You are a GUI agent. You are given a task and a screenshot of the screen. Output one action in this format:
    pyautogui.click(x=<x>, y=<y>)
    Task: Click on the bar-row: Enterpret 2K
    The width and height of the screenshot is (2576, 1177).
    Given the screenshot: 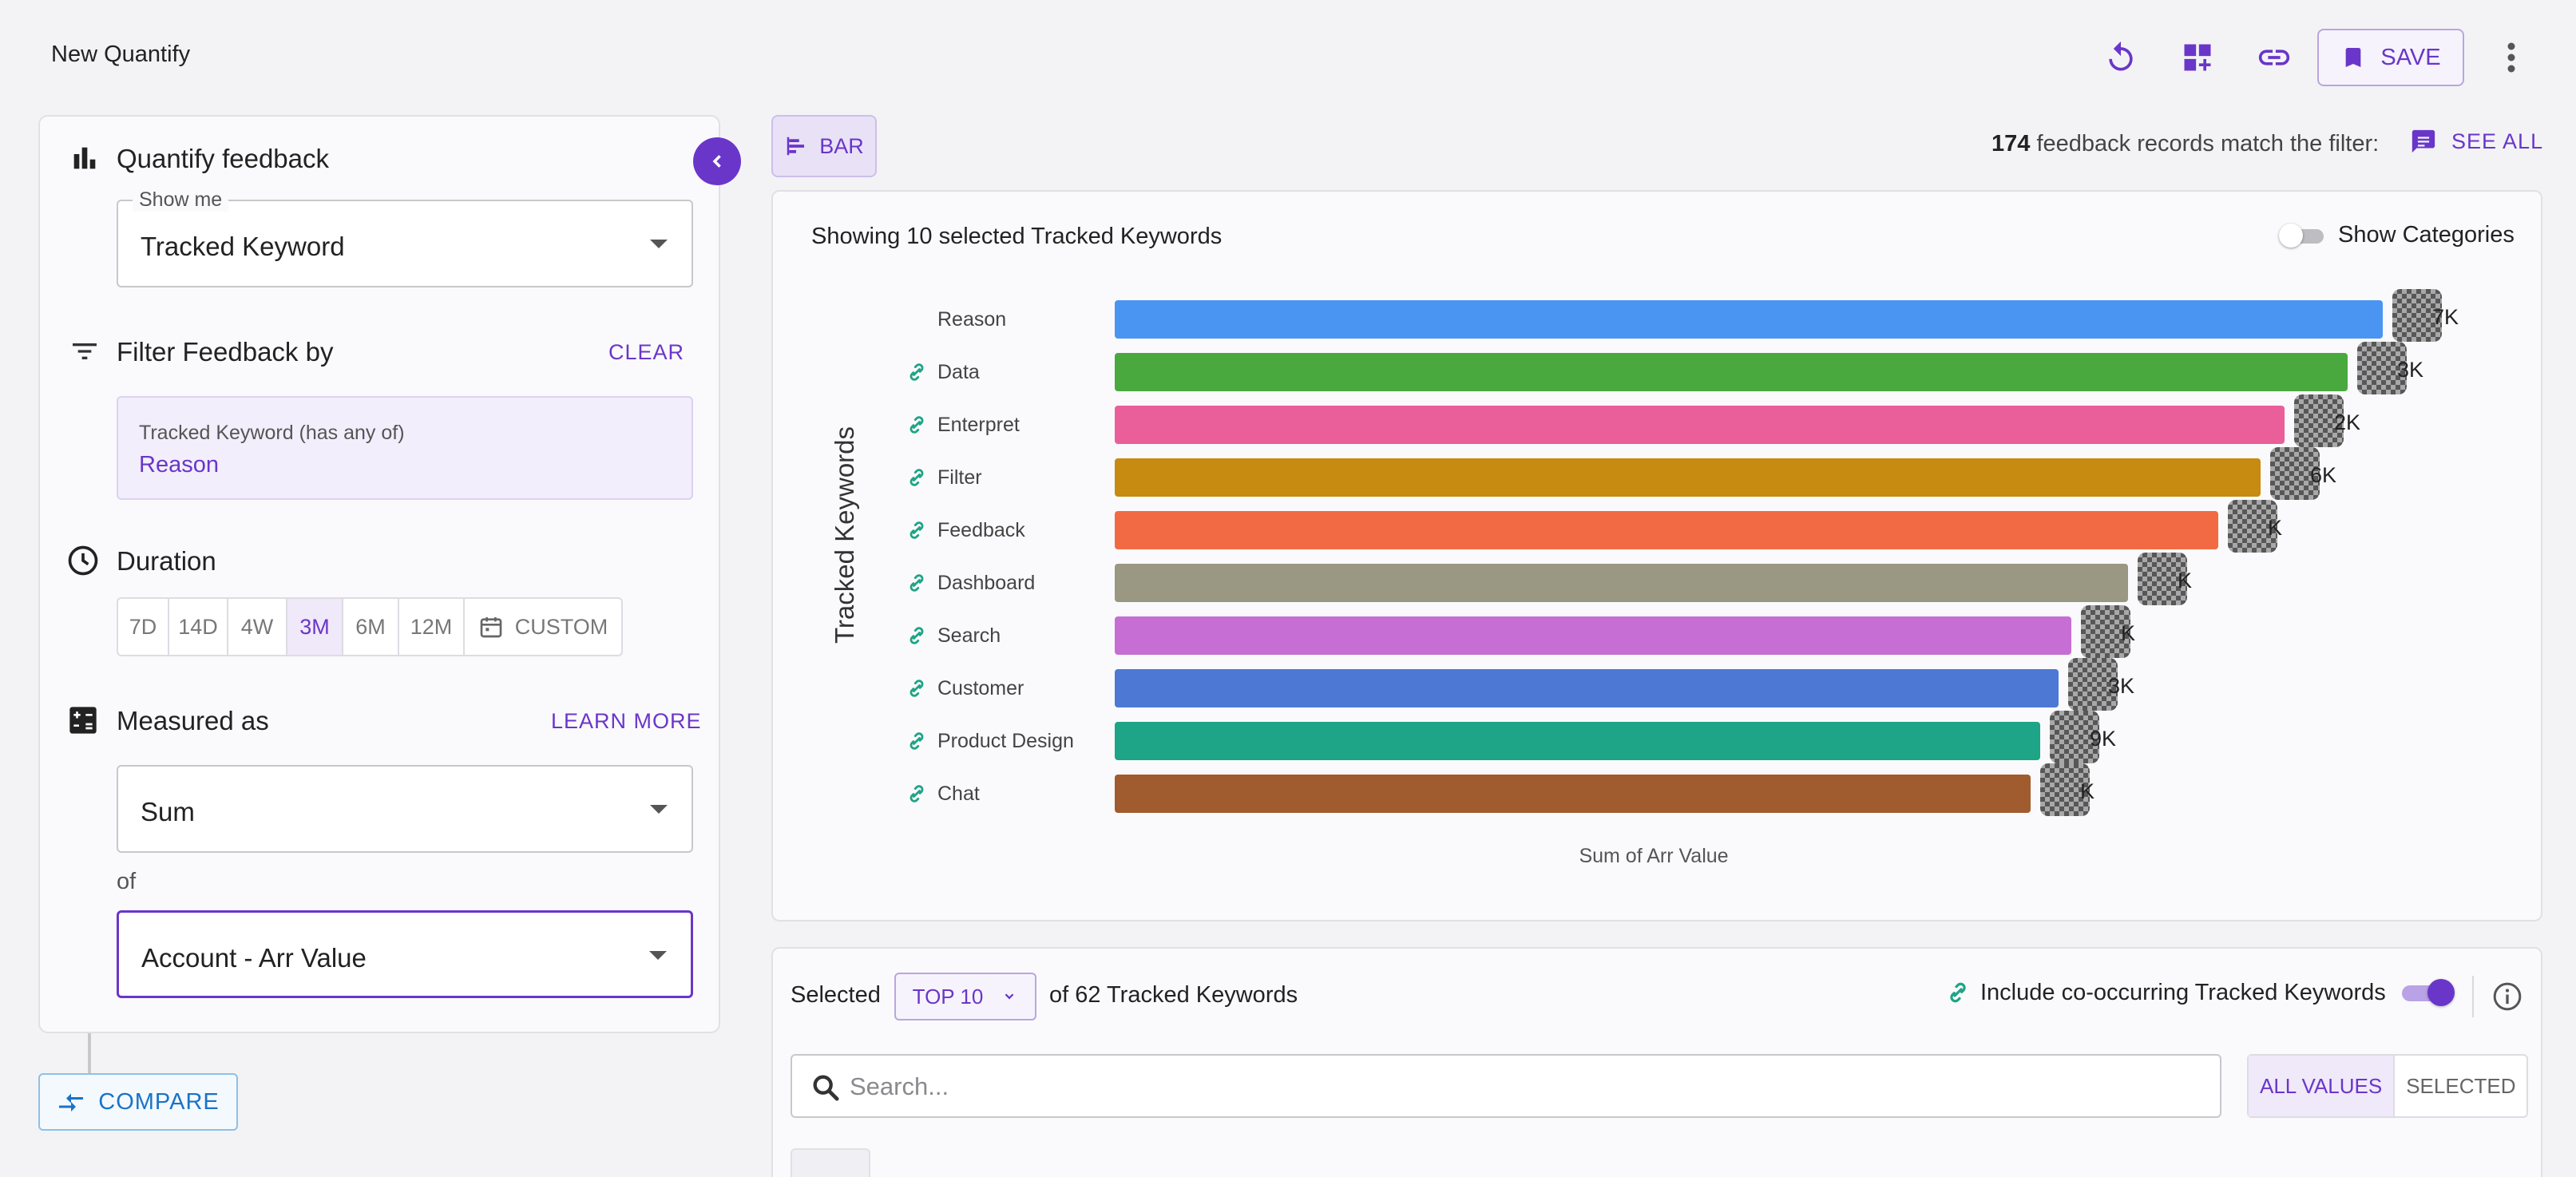 What is the action you would take?
    pyautogui.click(x=1659, y=423)
    